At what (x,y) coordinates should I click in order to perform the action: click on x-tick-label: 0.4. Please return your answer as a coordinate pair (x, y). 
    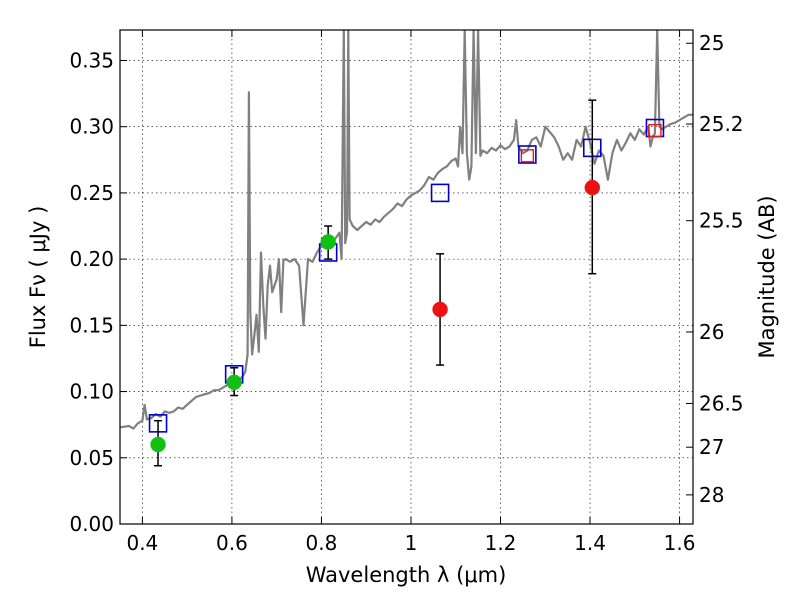
    Looking at the image, I should click on (142, 543).